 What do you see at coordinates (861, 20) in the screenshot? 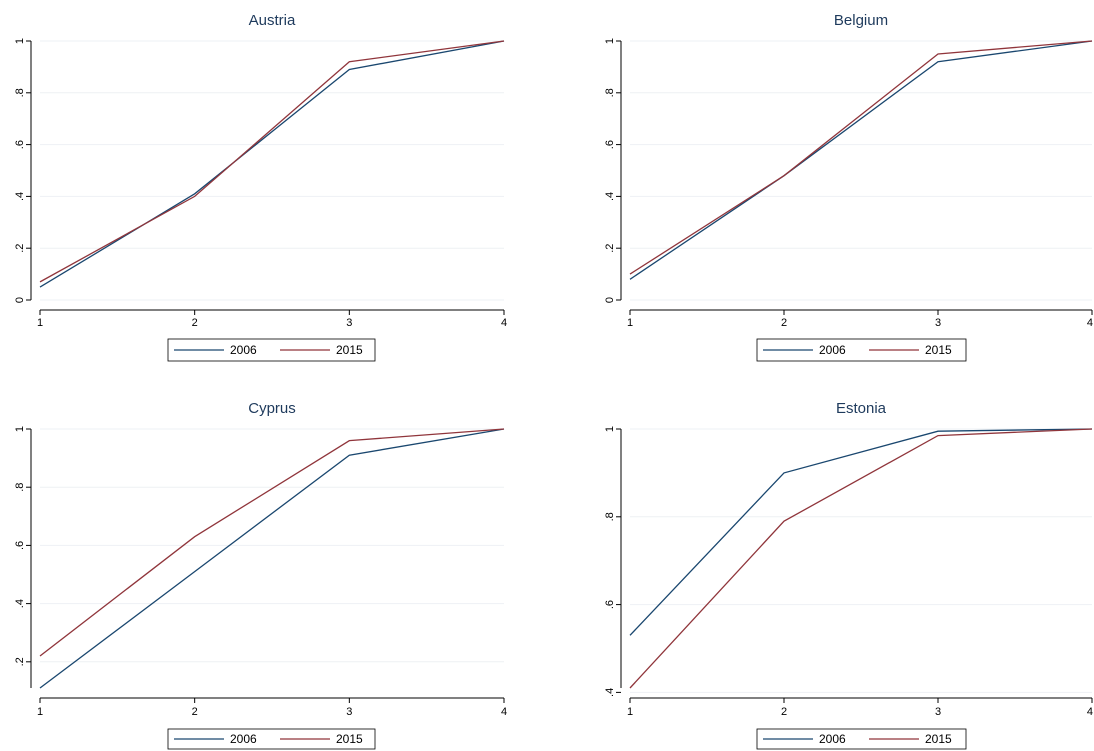
I see `panel-title: Belgium` at bounding box center [861, 20].